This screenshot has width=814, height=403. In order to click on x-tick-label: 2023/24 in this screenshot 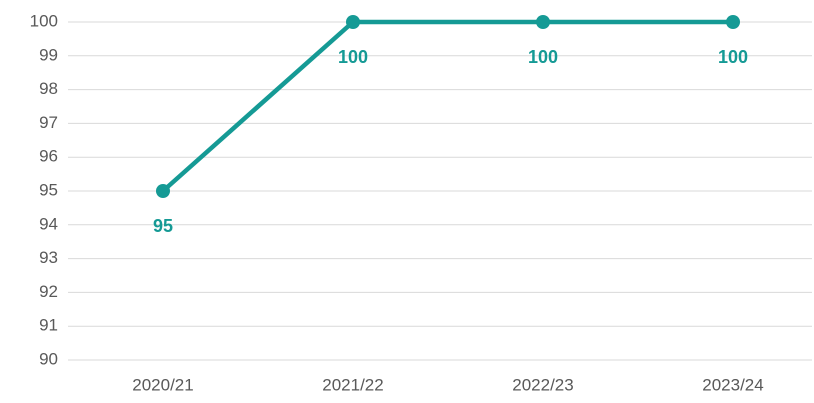, I will do `click(732, 384)`.